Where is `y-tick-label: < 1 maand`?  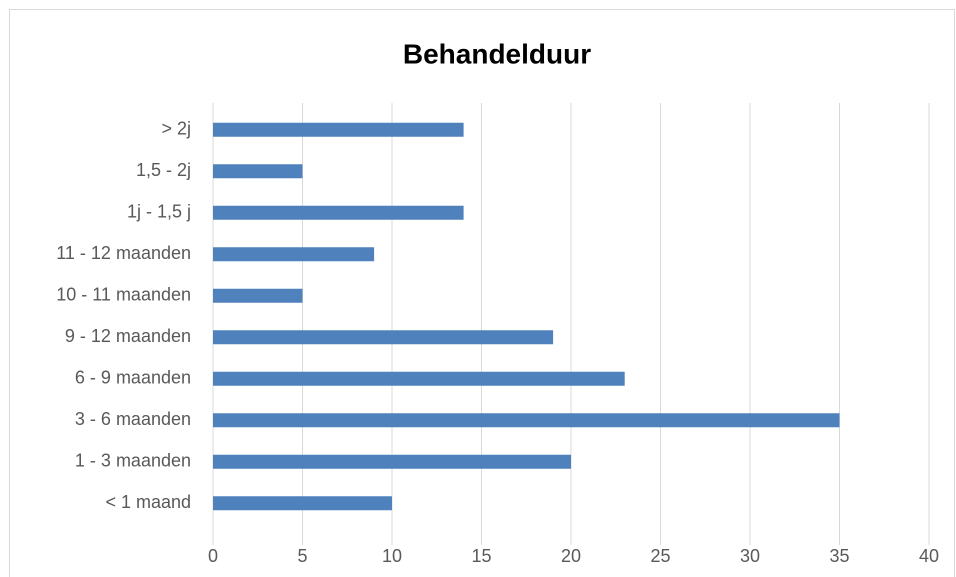
y-tick-label: < 1 maand is located at coordinates (148, 502).